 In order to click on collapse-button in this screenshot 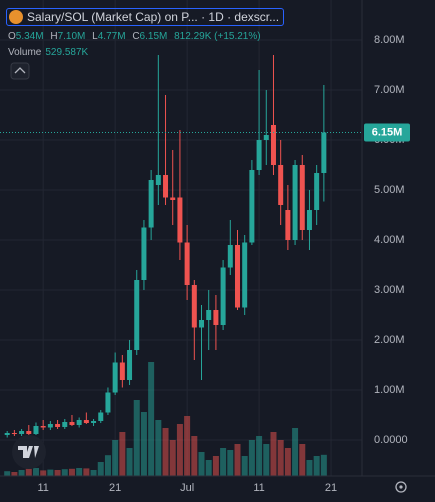, I will do `click(20, 71)`.